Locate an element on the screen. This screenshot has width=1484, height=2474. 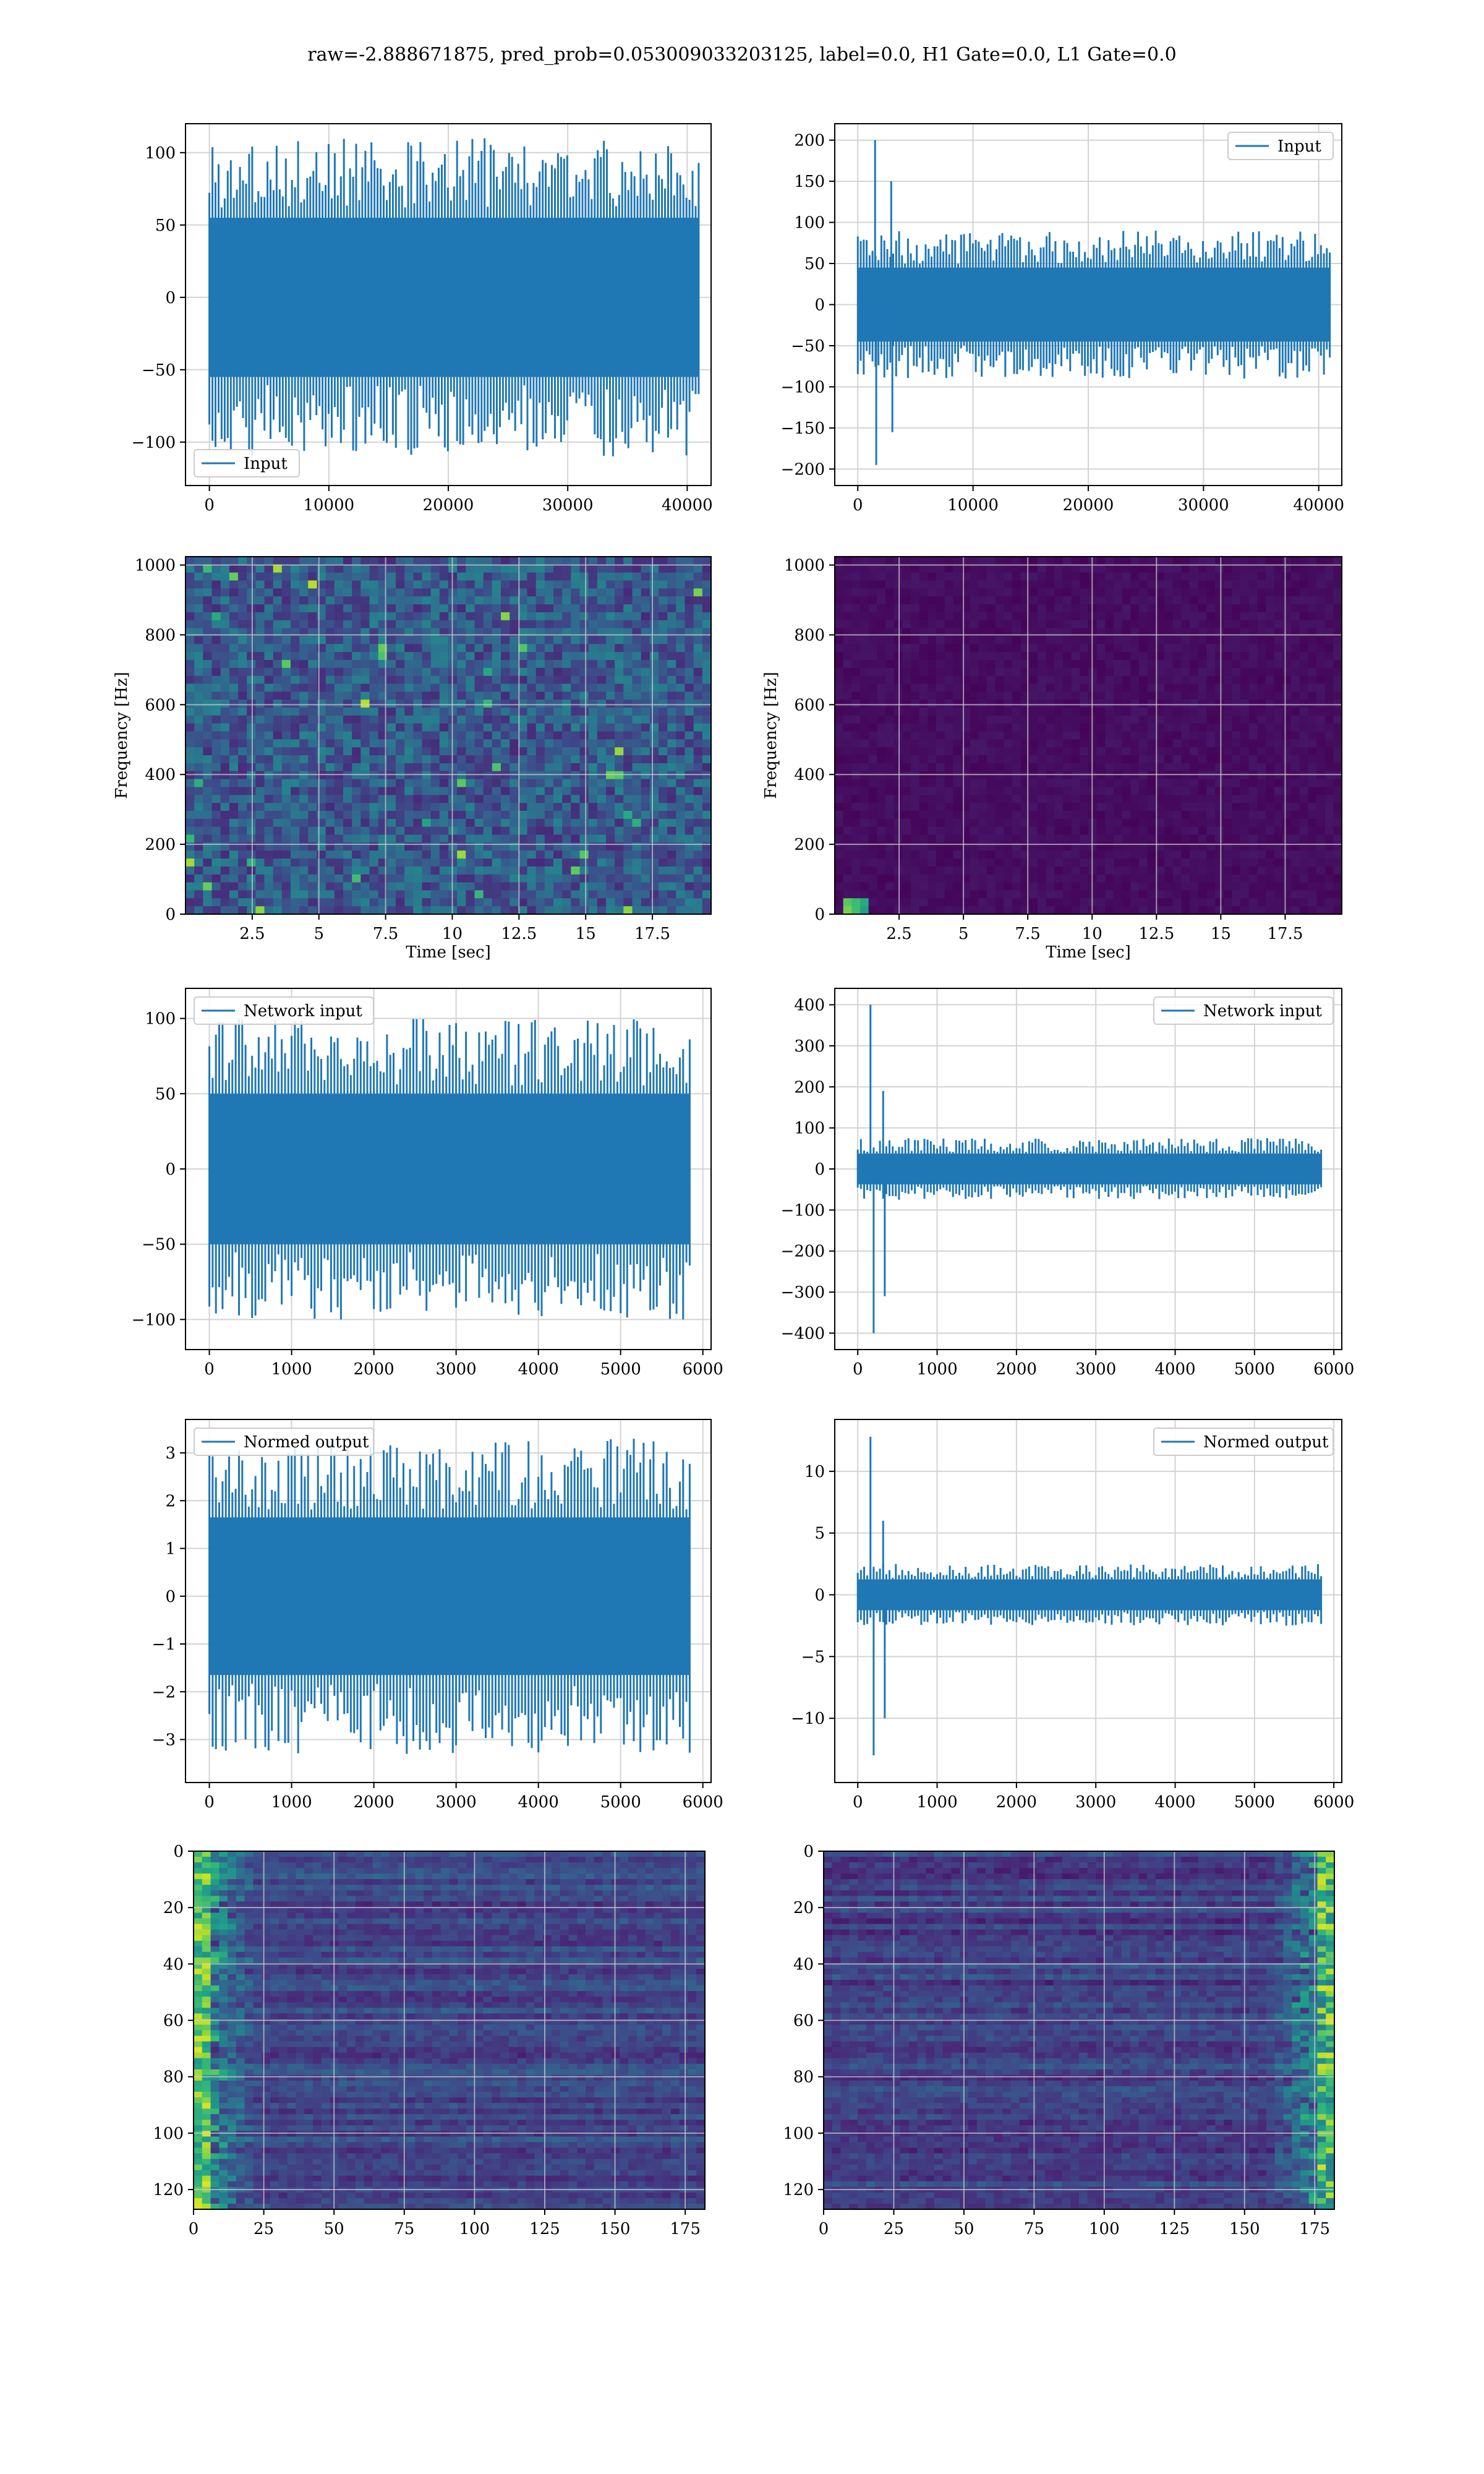
x-tick-label: 10 is located at coordinates (1092, 934).